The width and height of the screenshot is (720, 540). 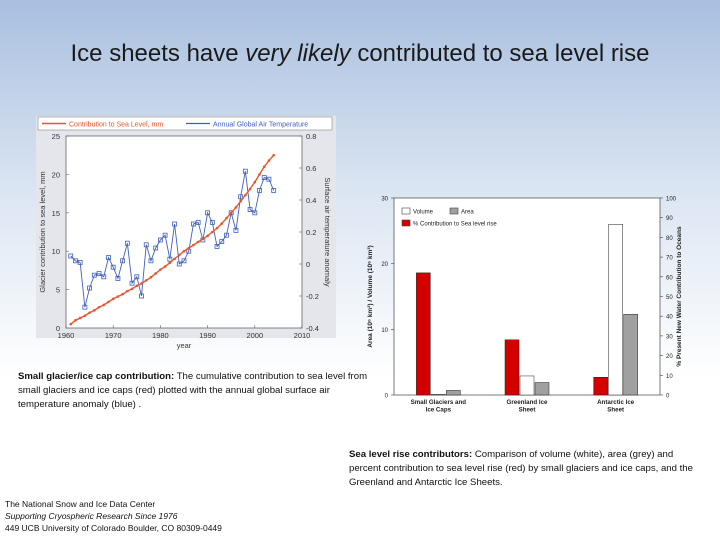 I want to click on y-right-axis-label: Surface air temperature anomaly, so click(x=327, y=231).